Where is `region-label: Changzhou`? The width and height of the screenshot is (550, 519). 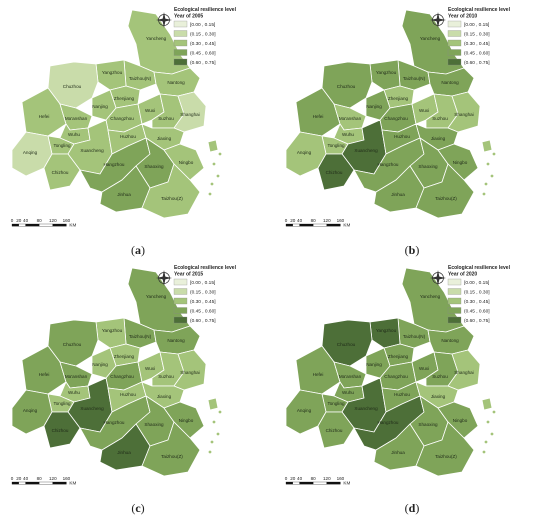
region-label: Changzhou is located at coordinates (122, 376).